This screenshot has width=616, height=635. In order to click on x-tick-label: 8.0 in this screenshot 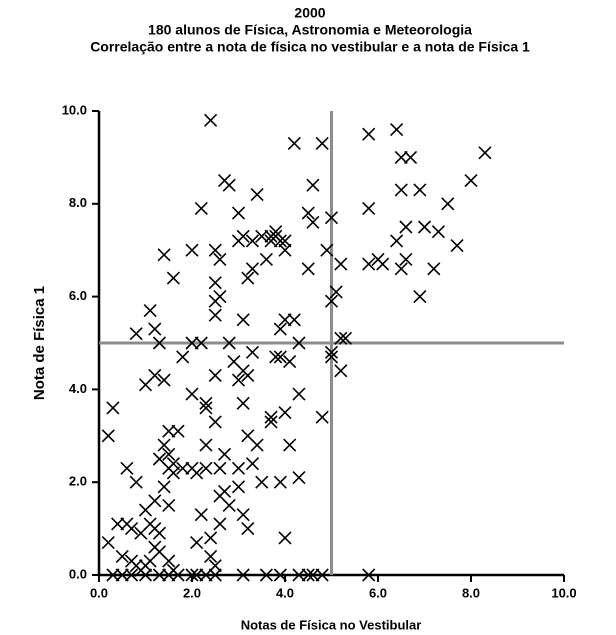, I will do `click(471, 592)`.